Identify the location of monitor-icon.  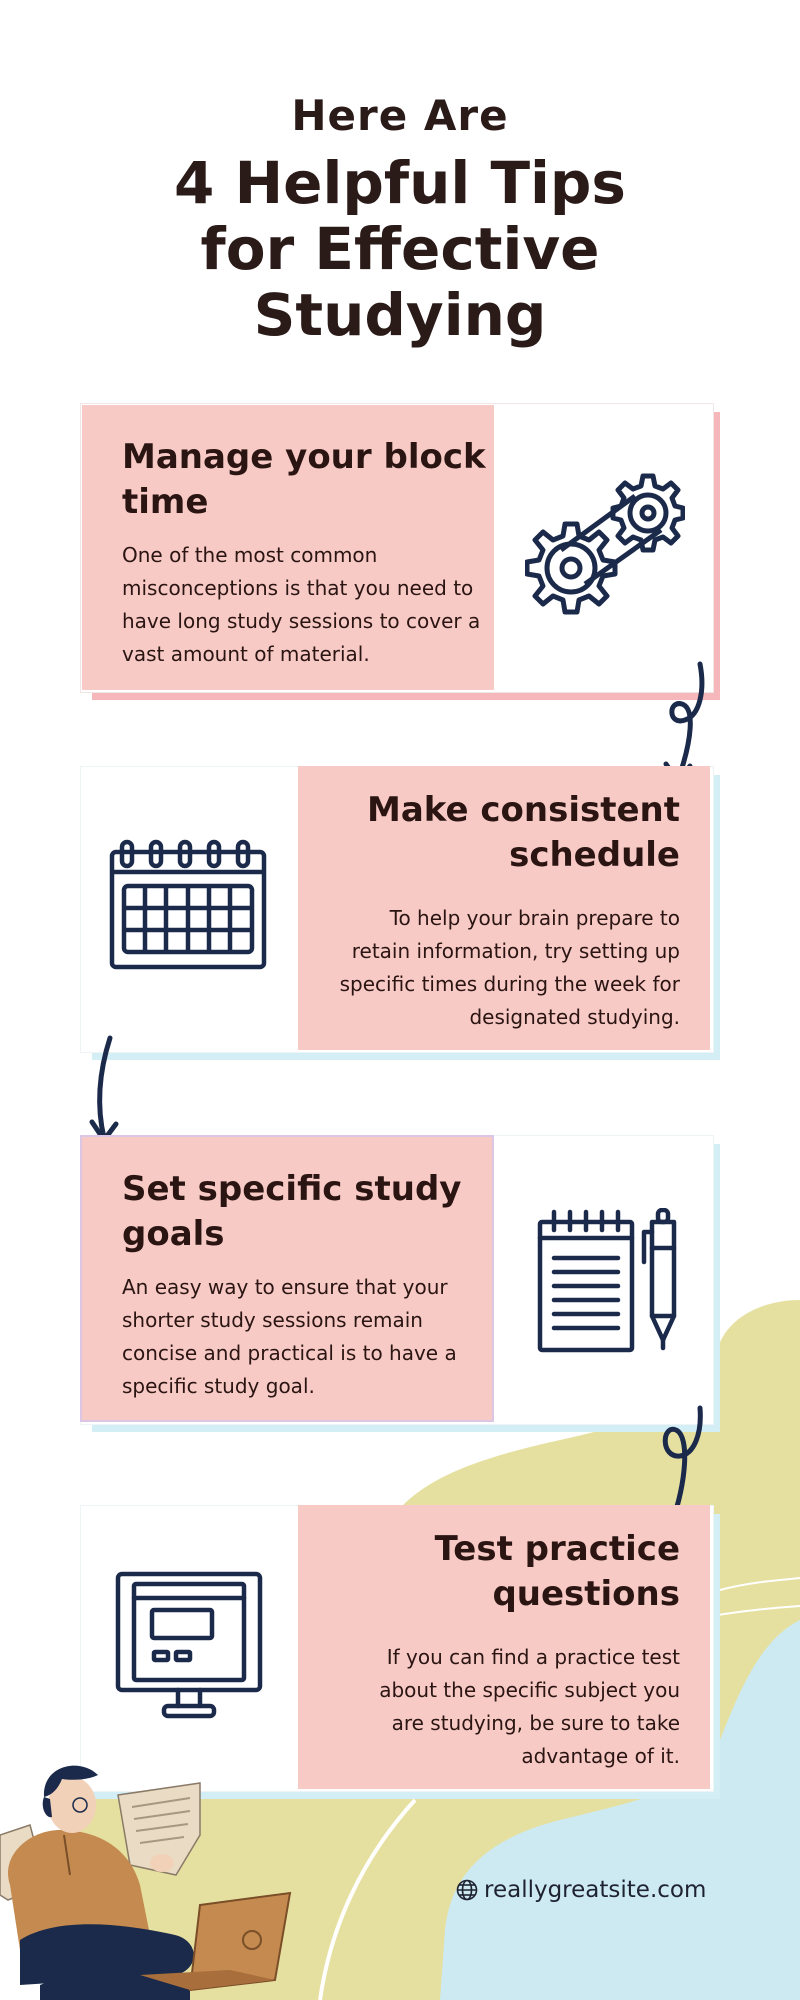
(189, 1645).